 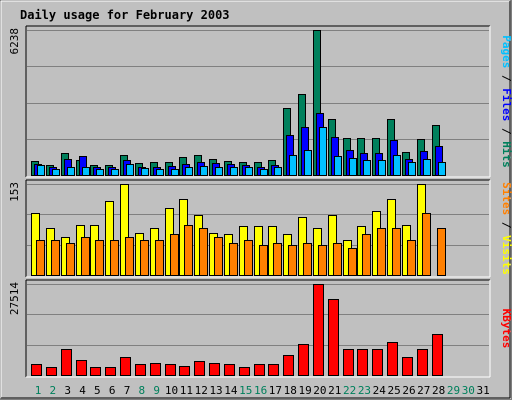 I want to click on legend-kbytes: KBytes, so click(x=506, y=329).